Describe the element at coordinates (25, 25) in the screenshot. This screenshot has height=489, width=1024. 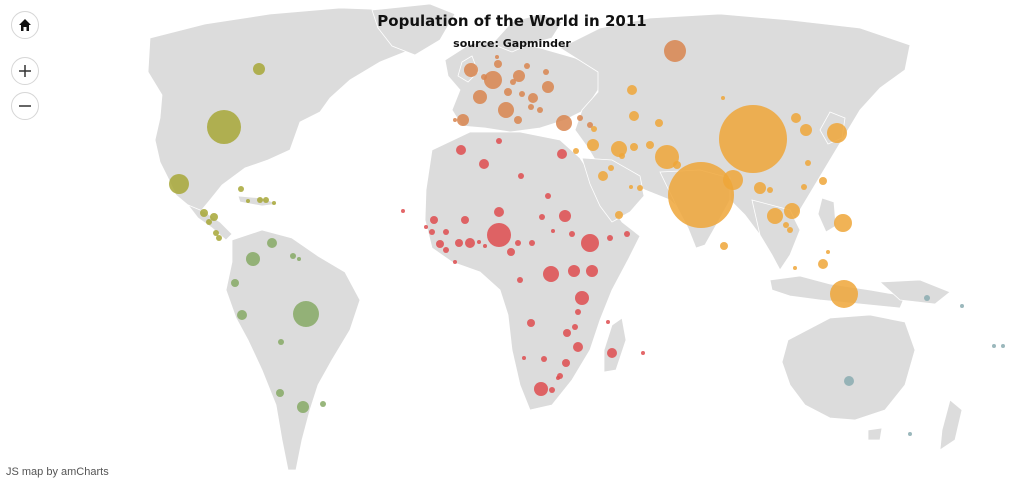
I see `home-button` at that location.